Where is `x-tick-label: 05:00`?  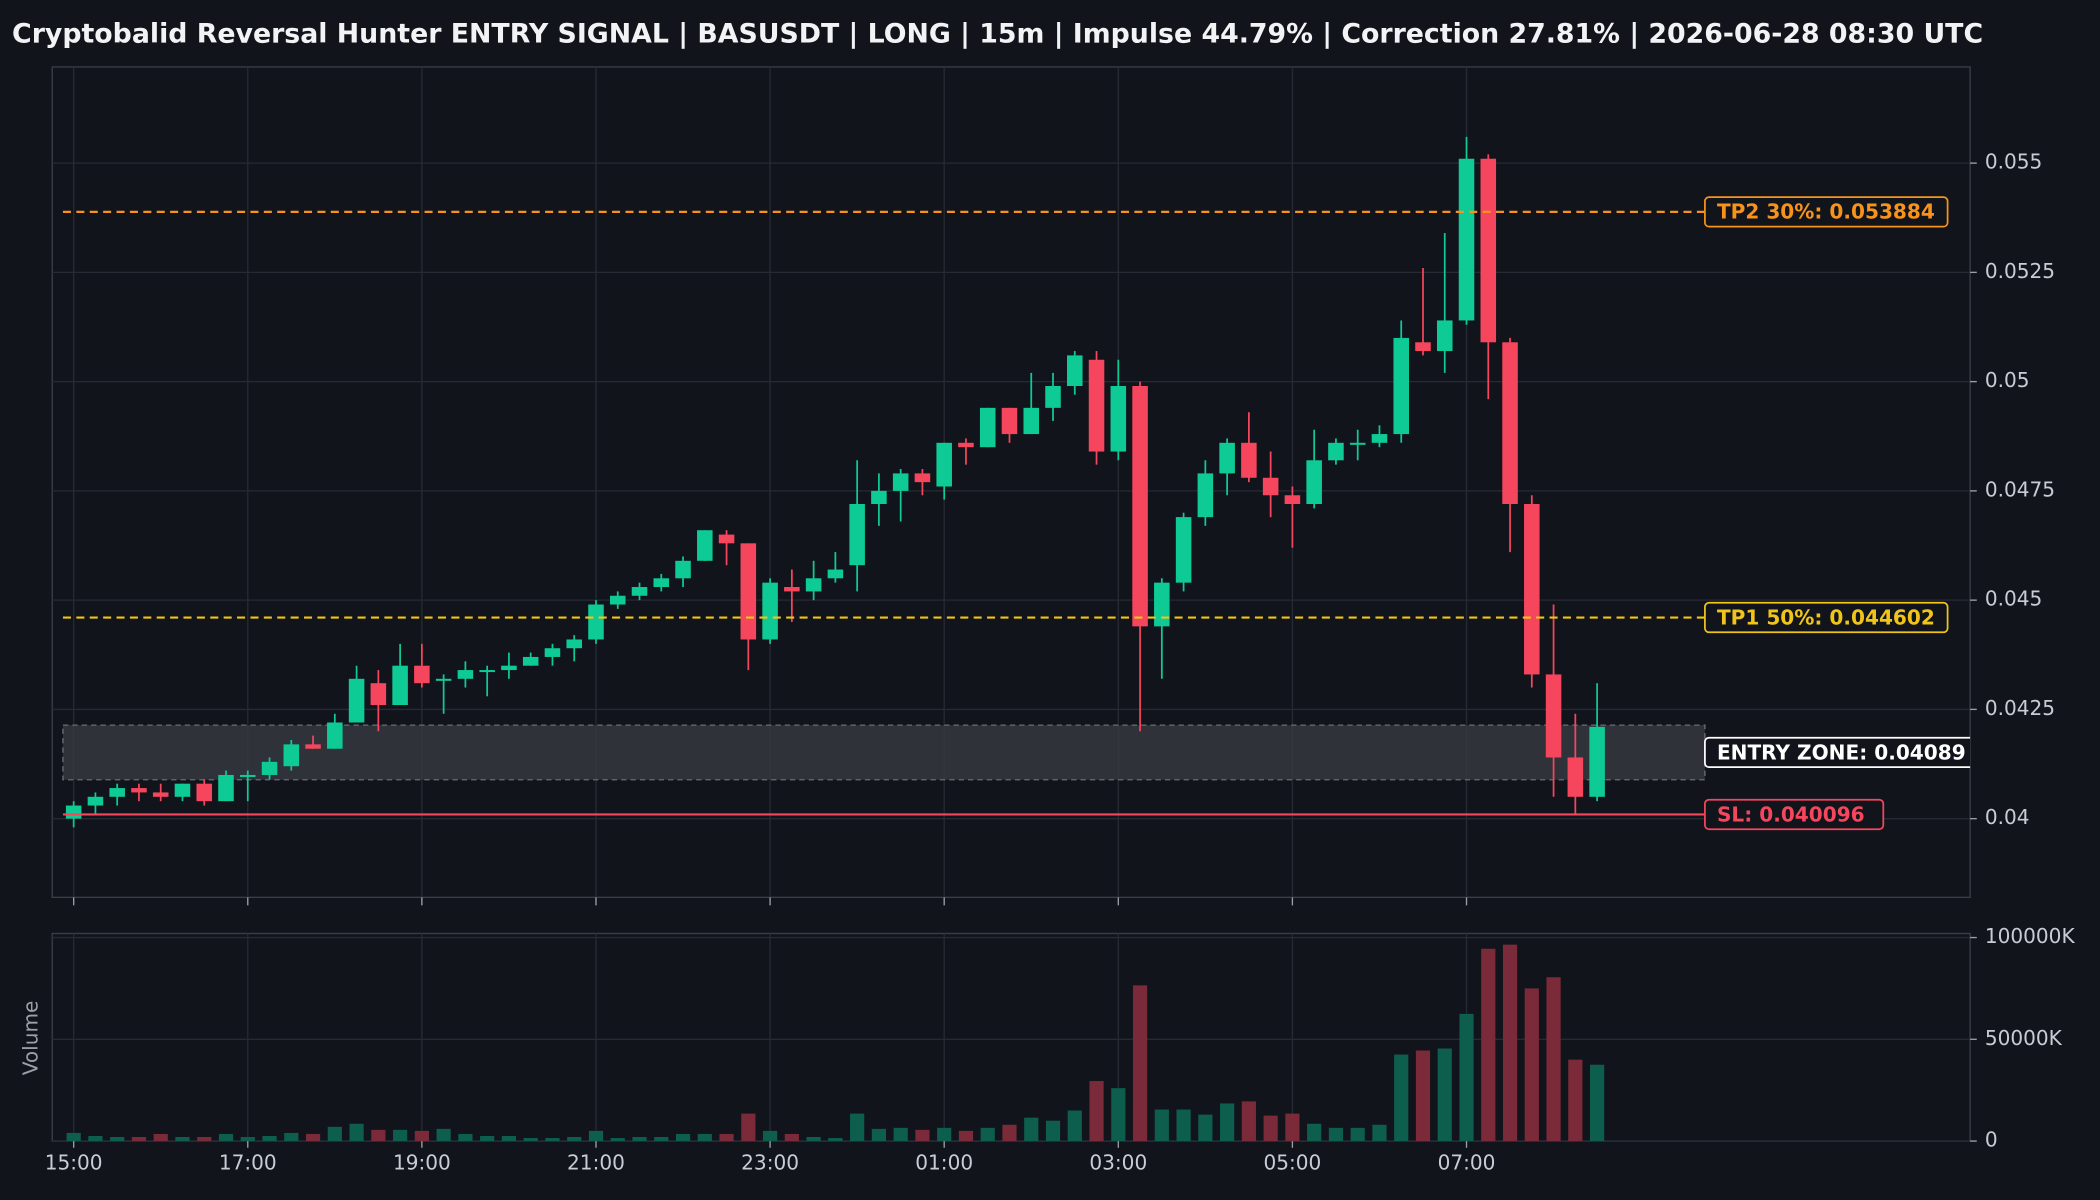
x-tick-label: 05:00 is located at coordinates (1292, 1162).